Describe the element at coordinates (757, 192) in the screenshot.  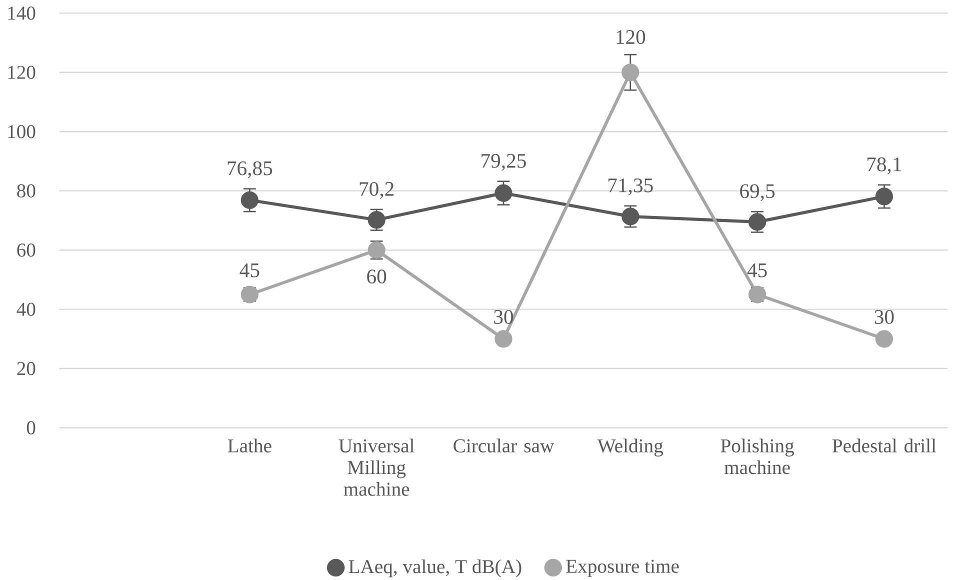
I see `data-label: 69,5` at that location.